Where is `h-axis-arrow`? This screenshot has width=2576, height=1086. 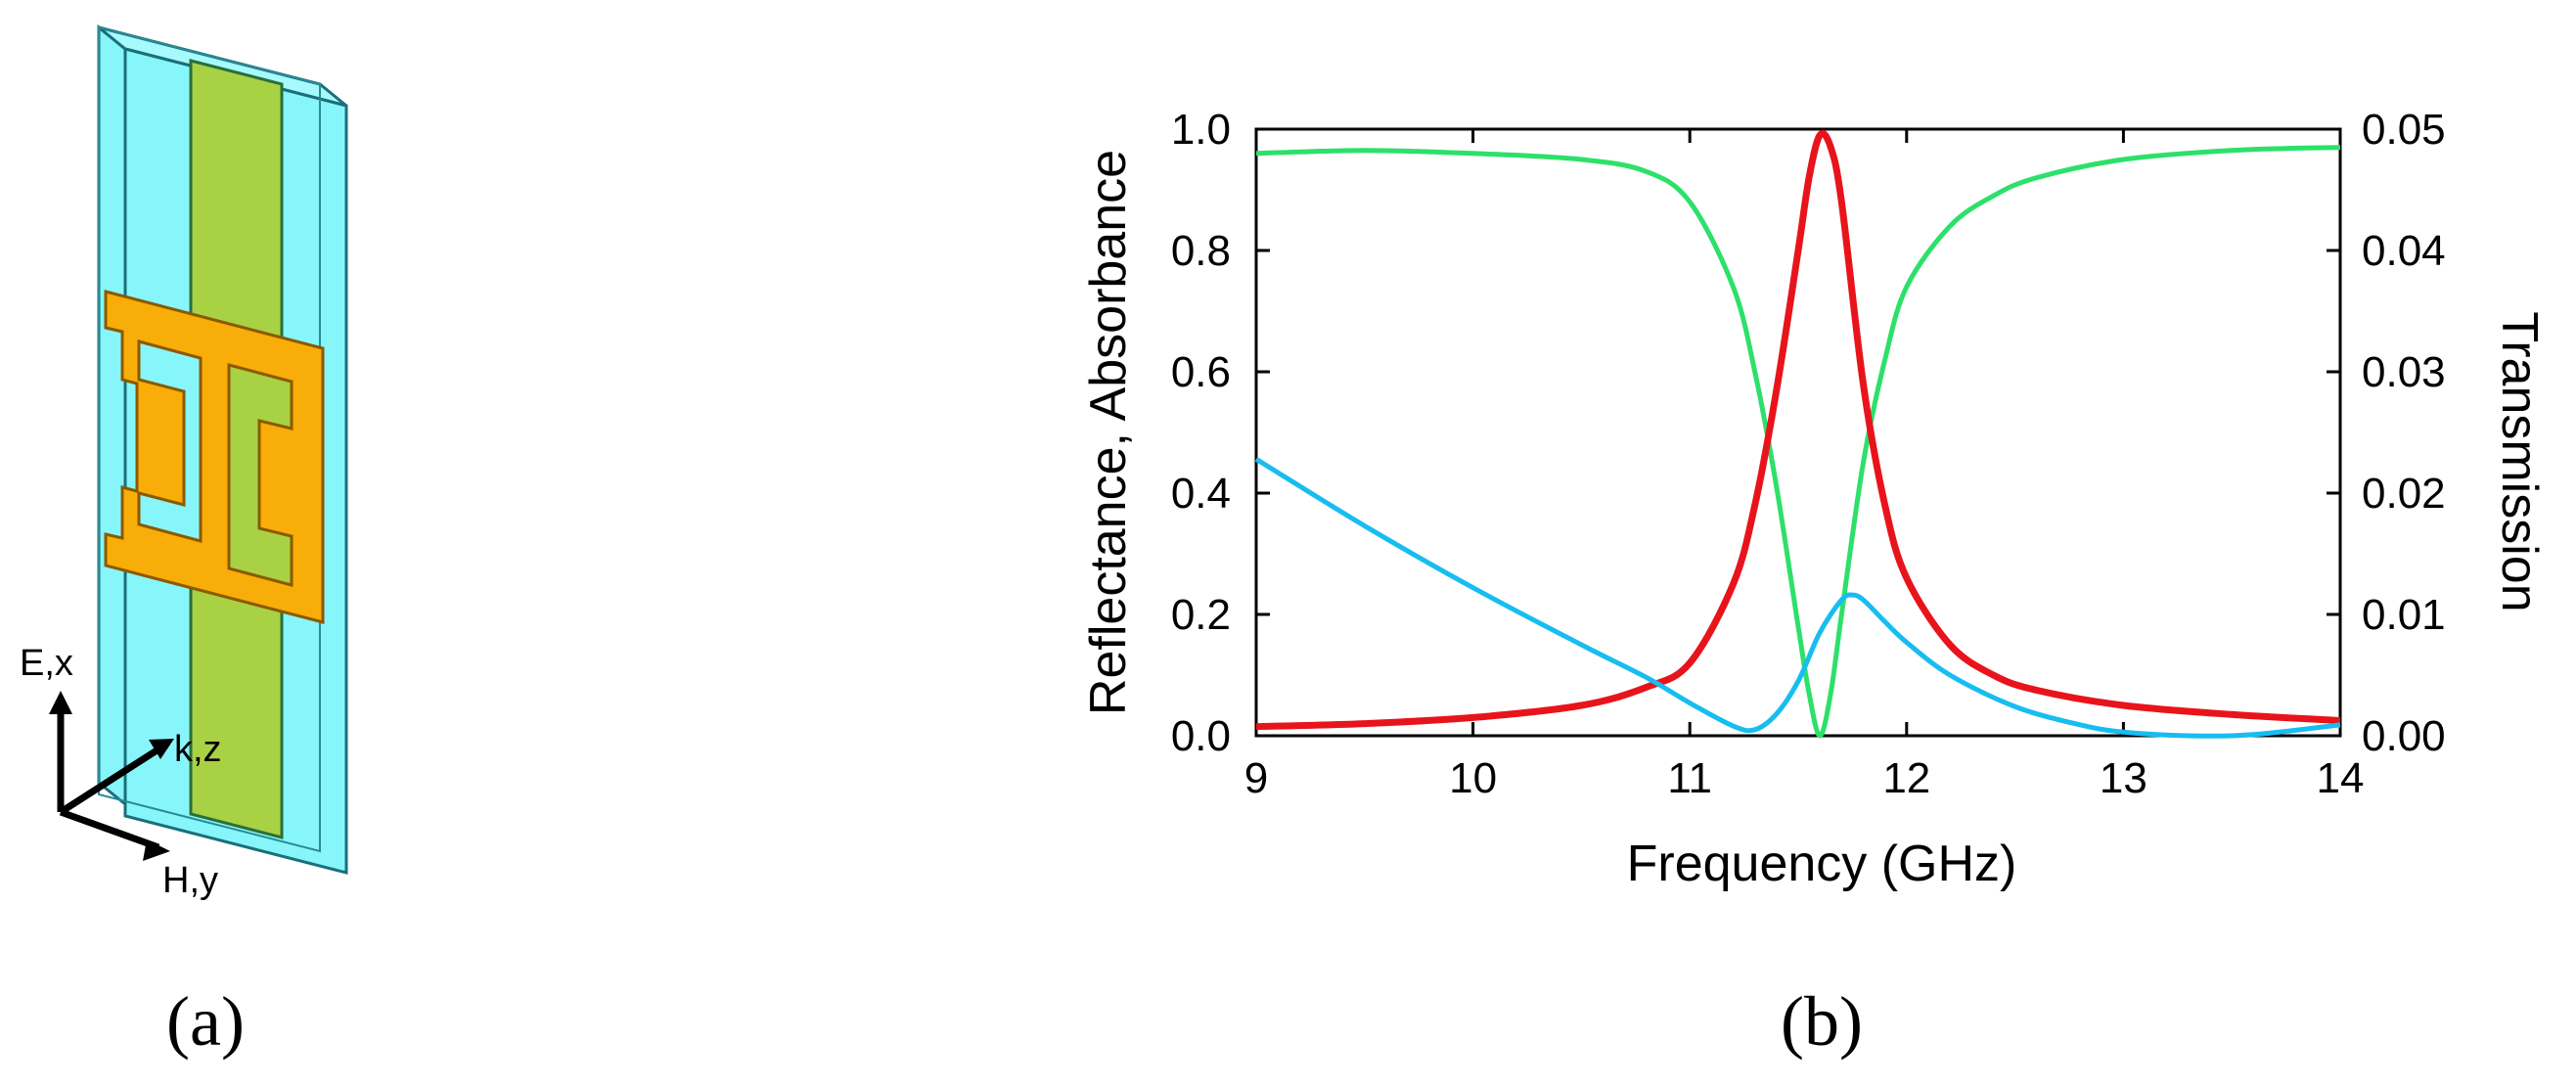 h-axis-arrow is located at coordinates (109, 829).